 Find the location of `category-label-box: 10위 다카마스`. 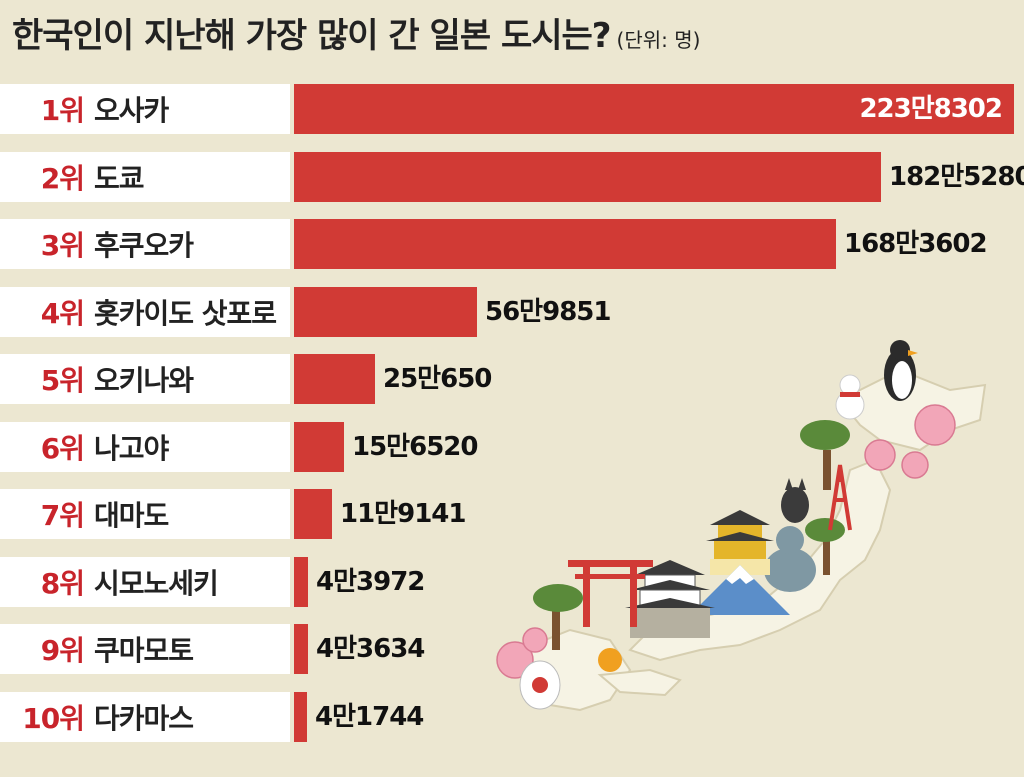

category-label-box: 10위 다카마스 is located at coordinates (145, 716).